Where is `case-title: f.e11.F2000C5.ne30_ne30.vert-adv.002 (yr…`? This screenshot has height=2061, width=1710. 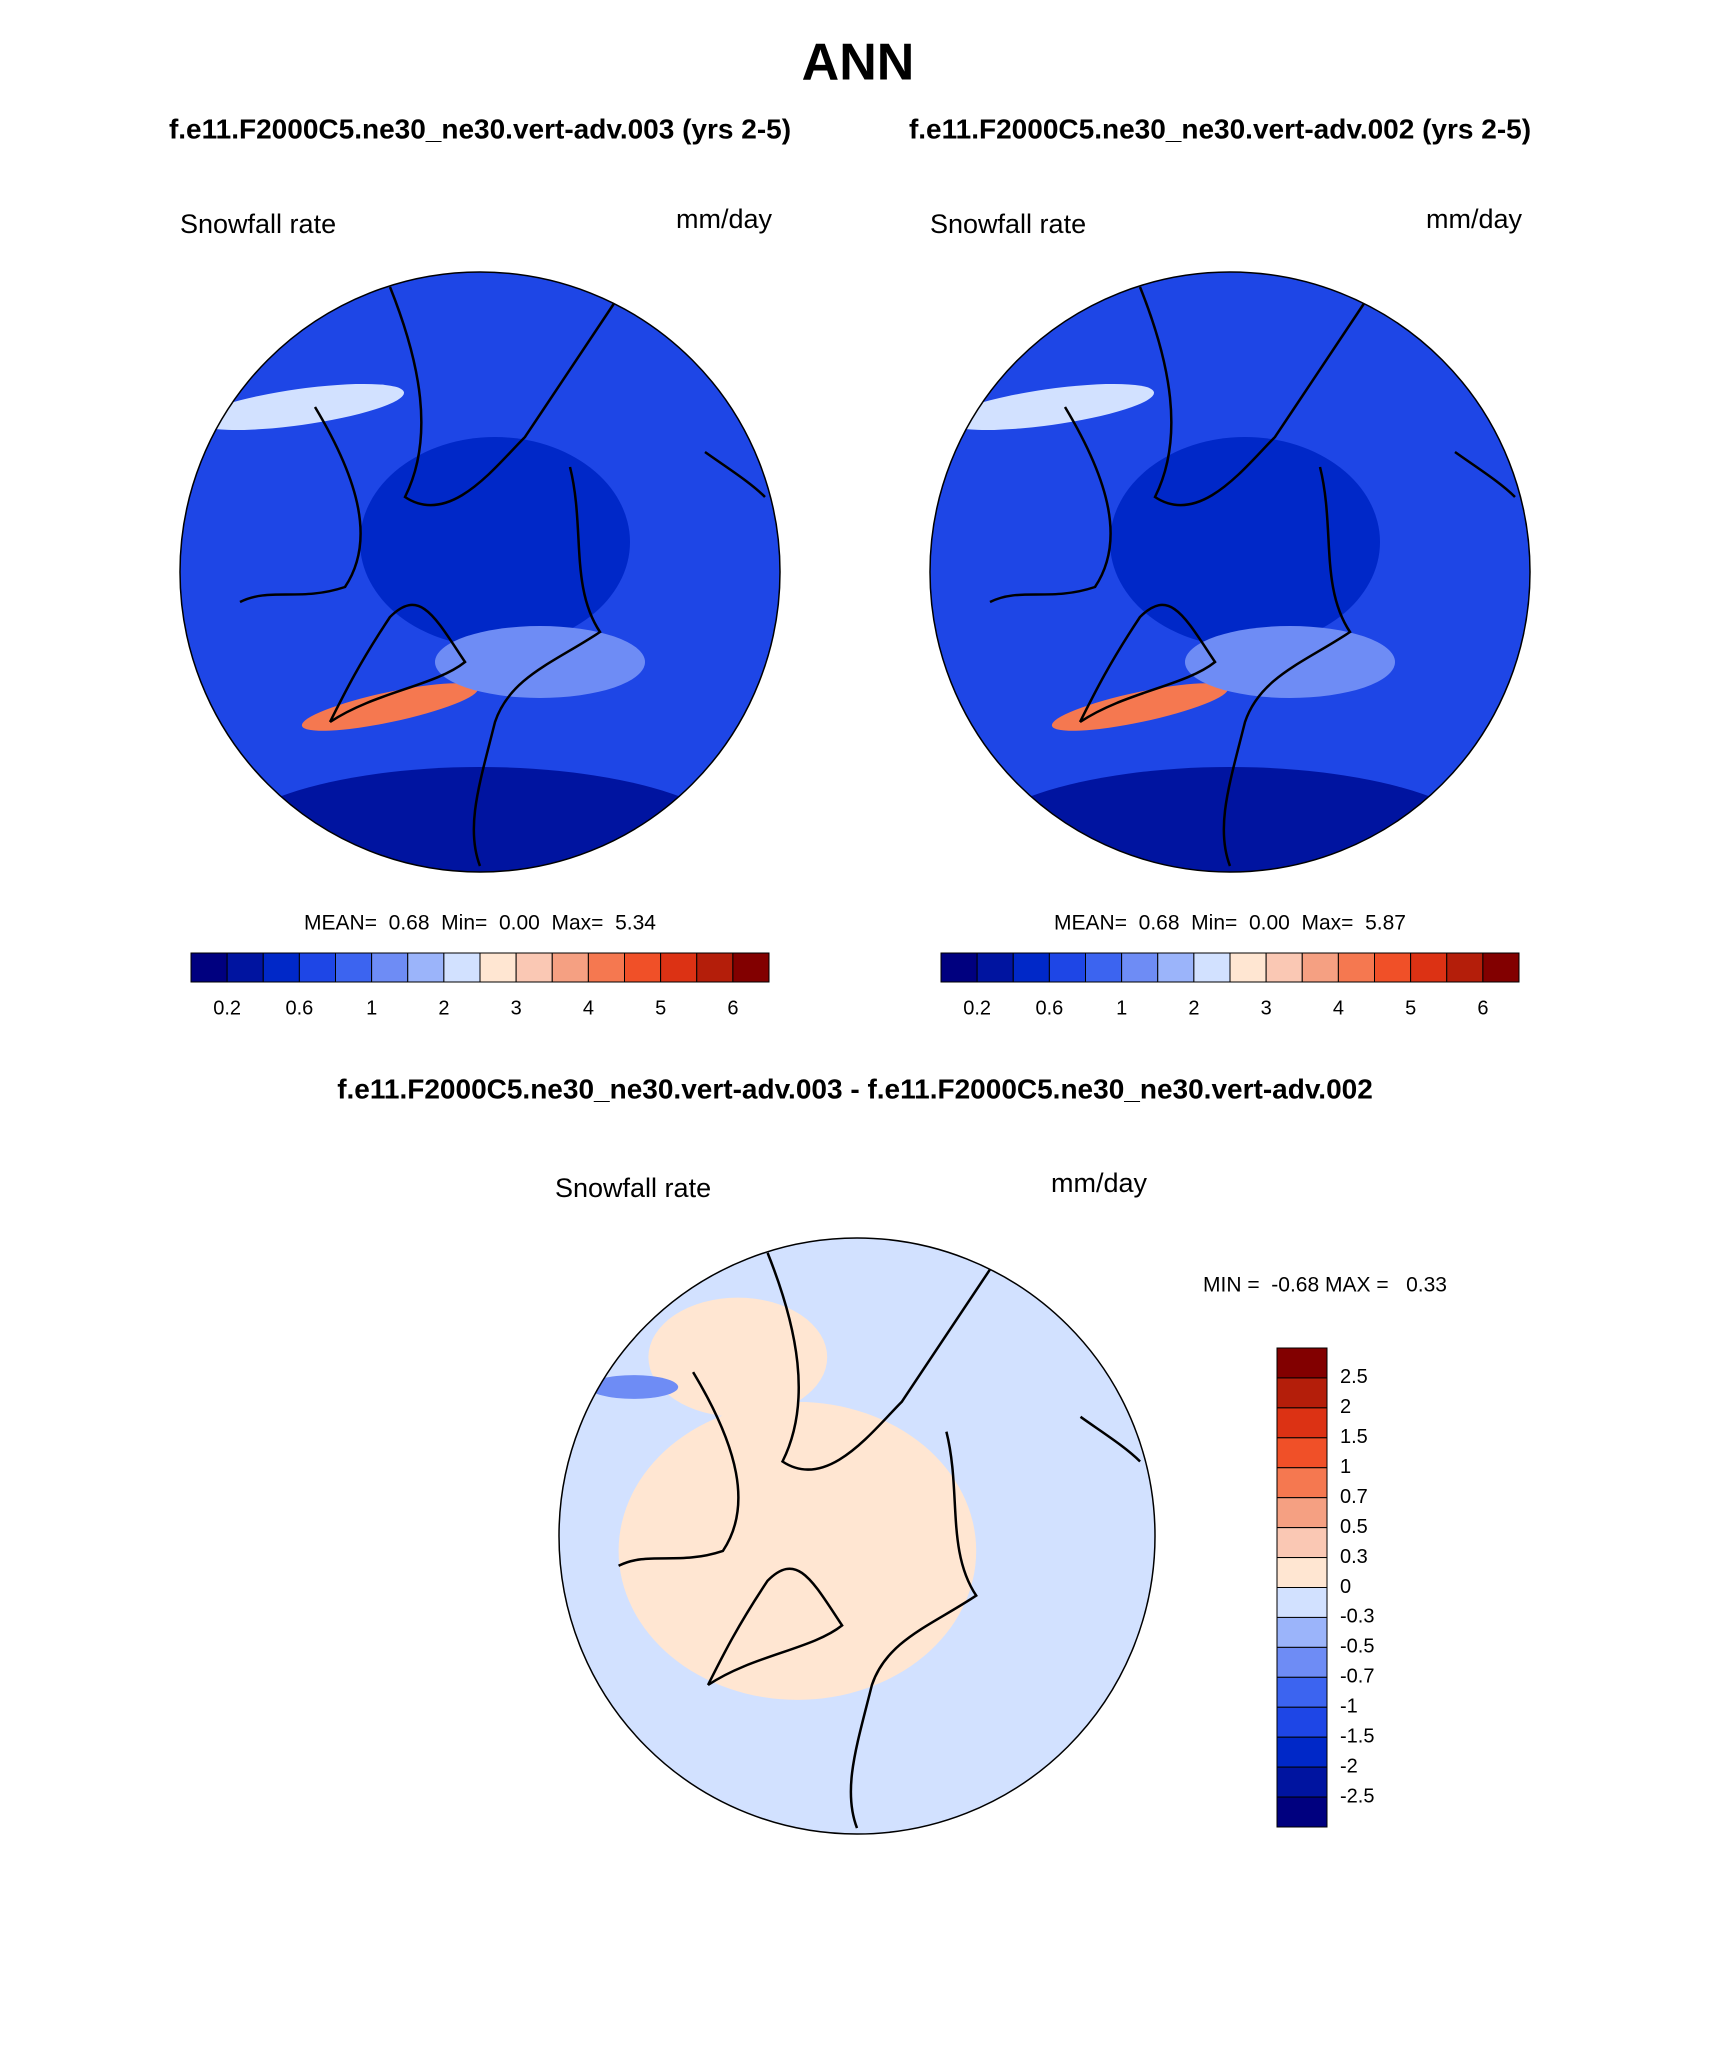 case-title: f.e11.F2000C5.ne30_ne30.vert-adv.002 (yr… is located at coordinates (1220, 128).